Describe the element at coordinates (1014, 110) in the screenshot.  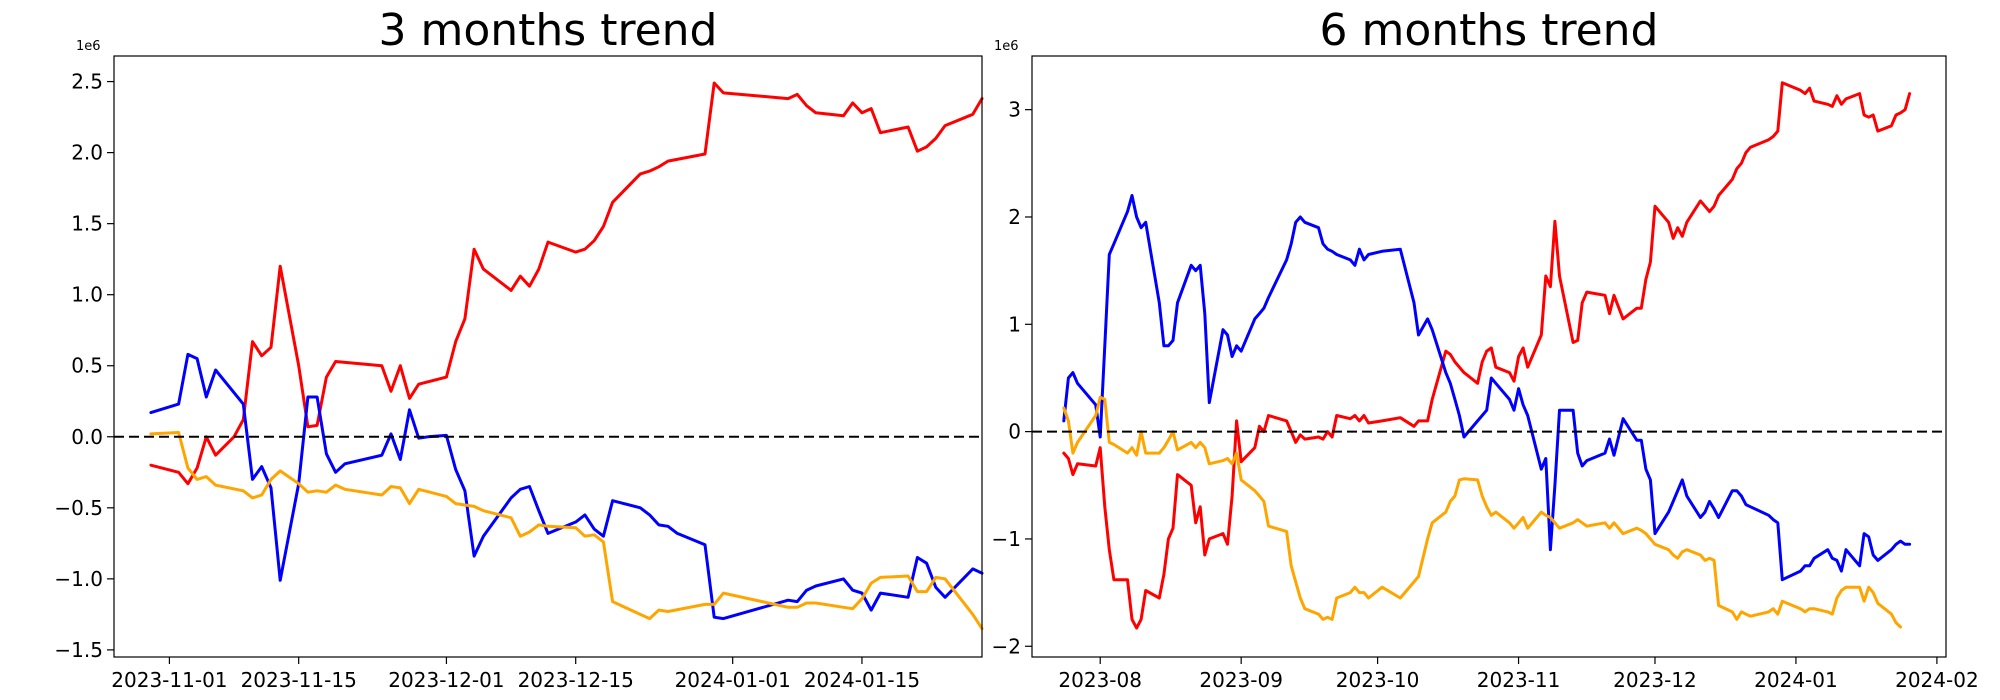
I see `y-tick-label: 3` at that location.